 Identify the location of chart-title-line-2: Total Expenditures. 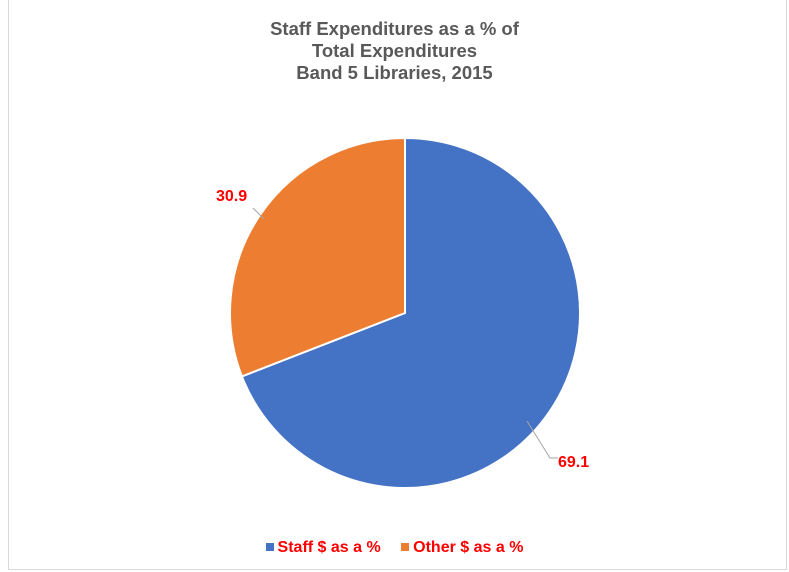
(394, 50).